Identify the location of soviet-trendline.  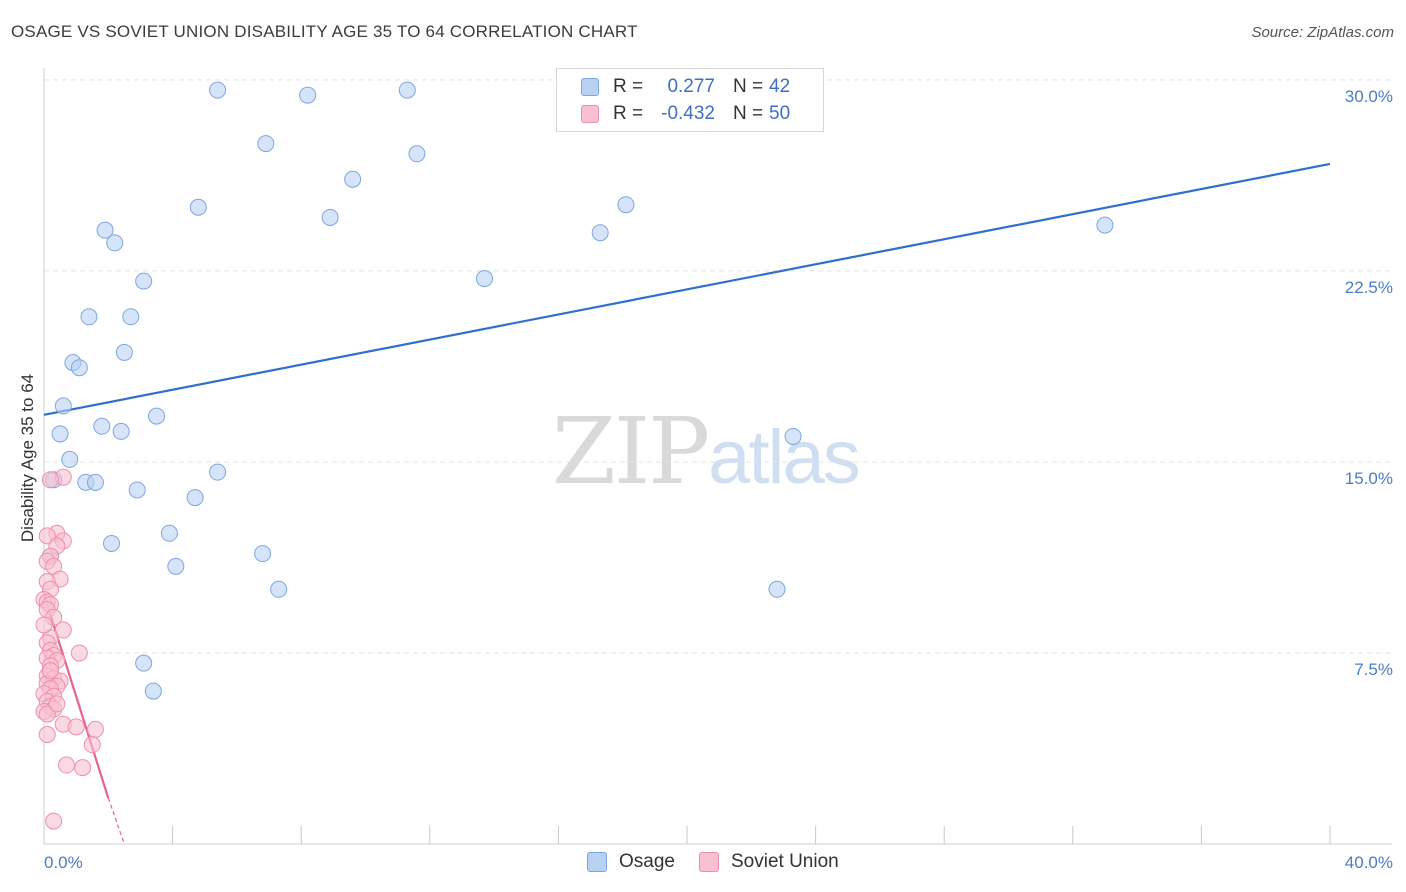
(76, 696).